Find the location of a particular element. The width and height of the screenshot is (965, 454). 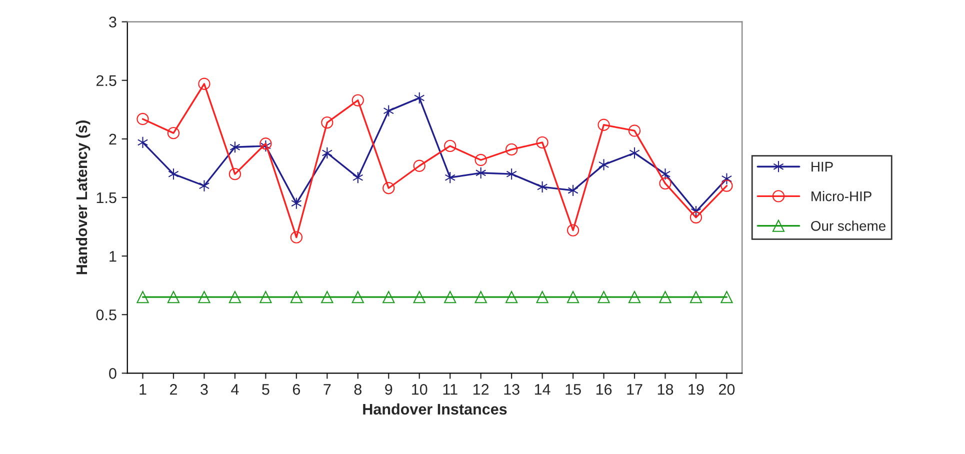

x-tick-label: 1 is located at coordinates (143, 389).